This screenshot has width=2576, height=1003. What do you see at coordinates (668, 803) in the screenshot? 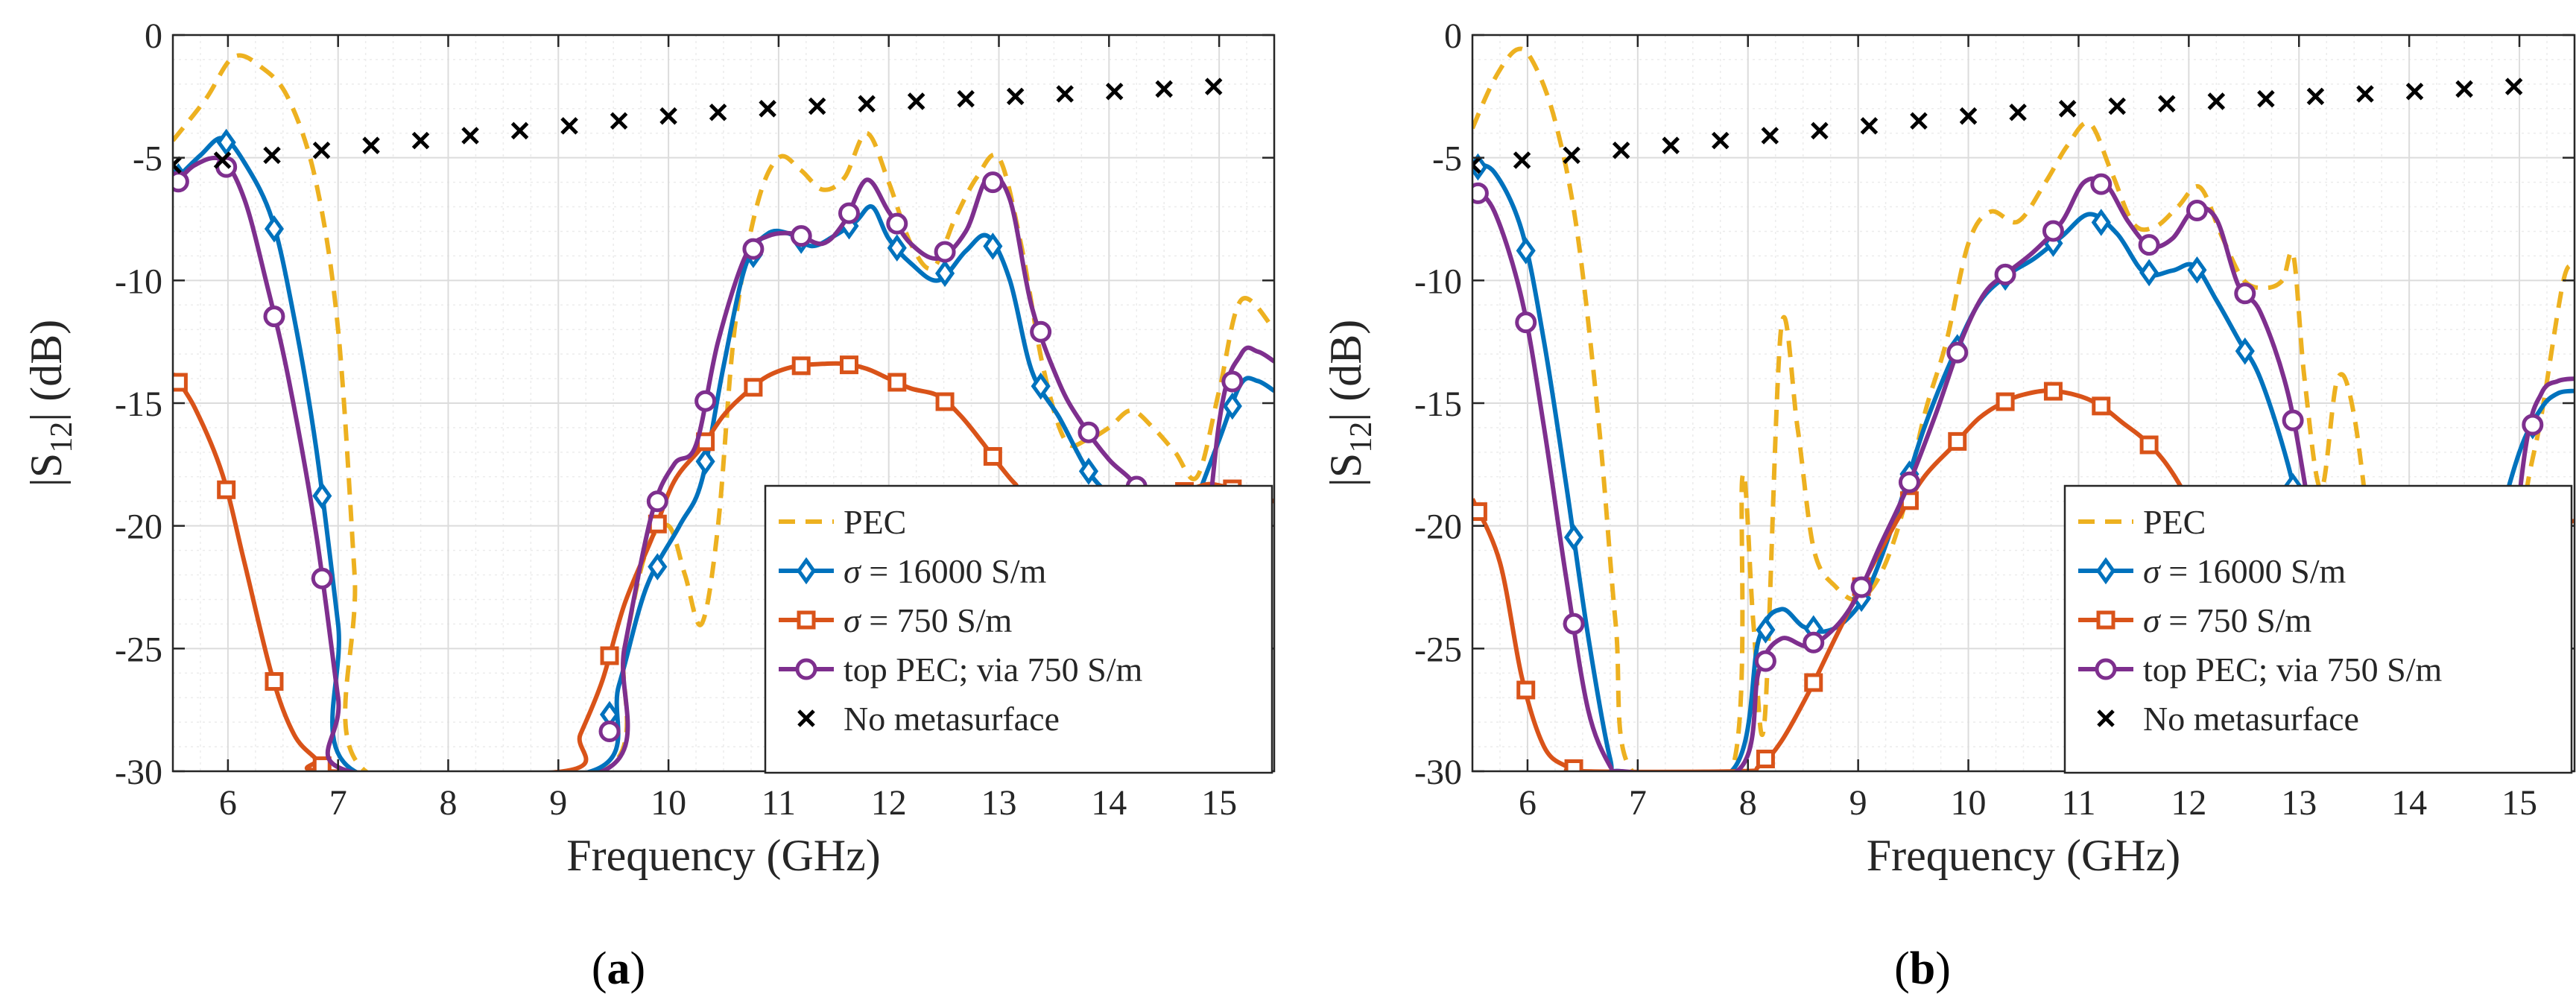
I see `x-tick-label: 10` at bounding box center [668, 803].